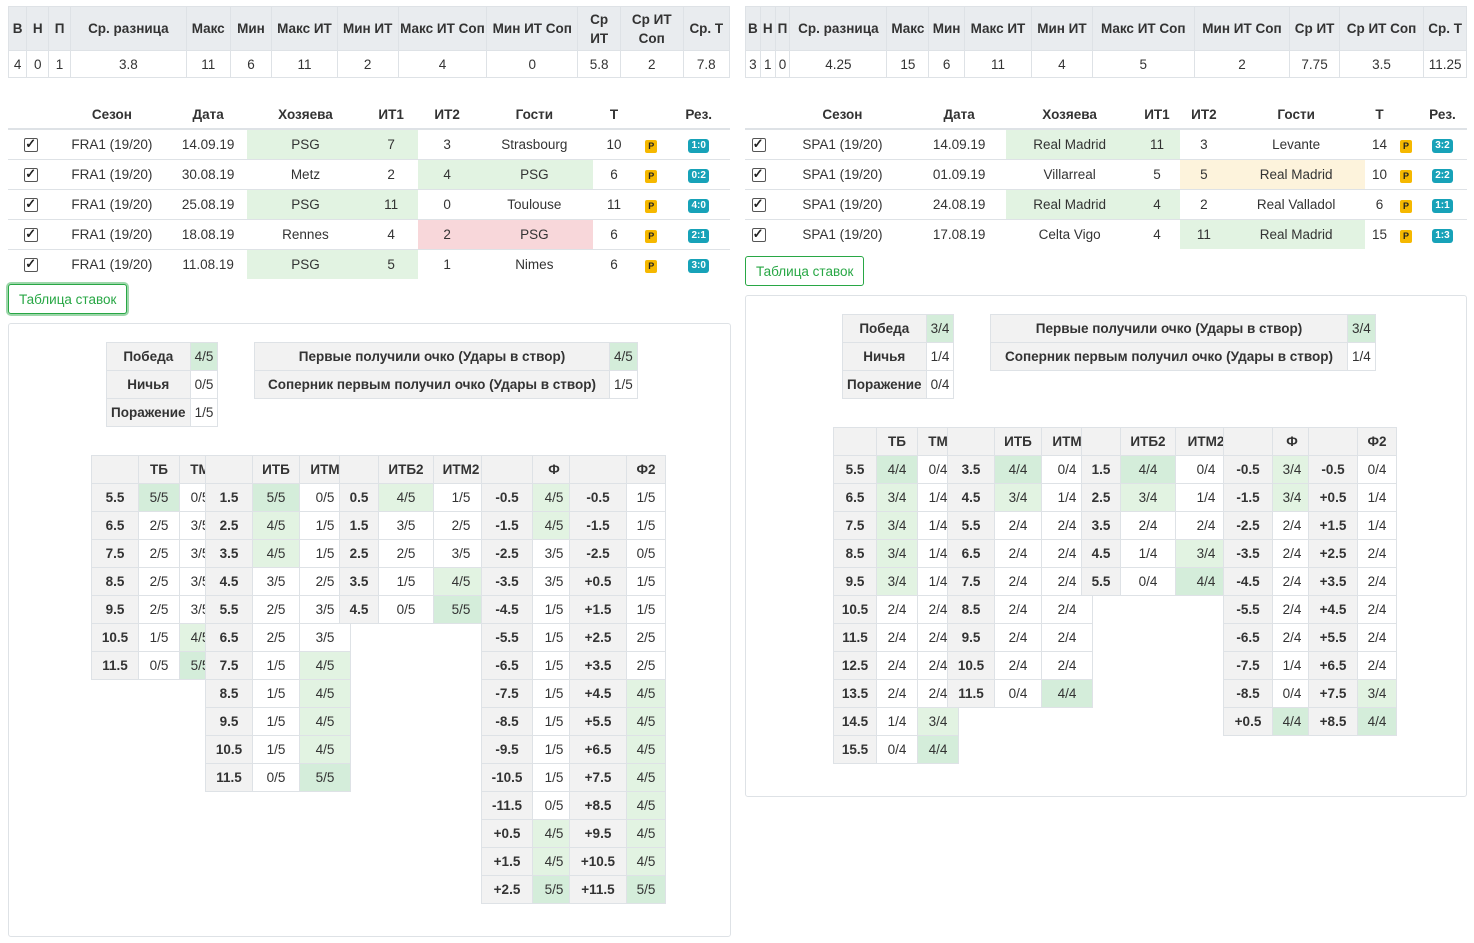  What do you see at coordinates (897, 441) in the screenshot?
I see `line-header: ТБ` at bounding box center [897, 441].